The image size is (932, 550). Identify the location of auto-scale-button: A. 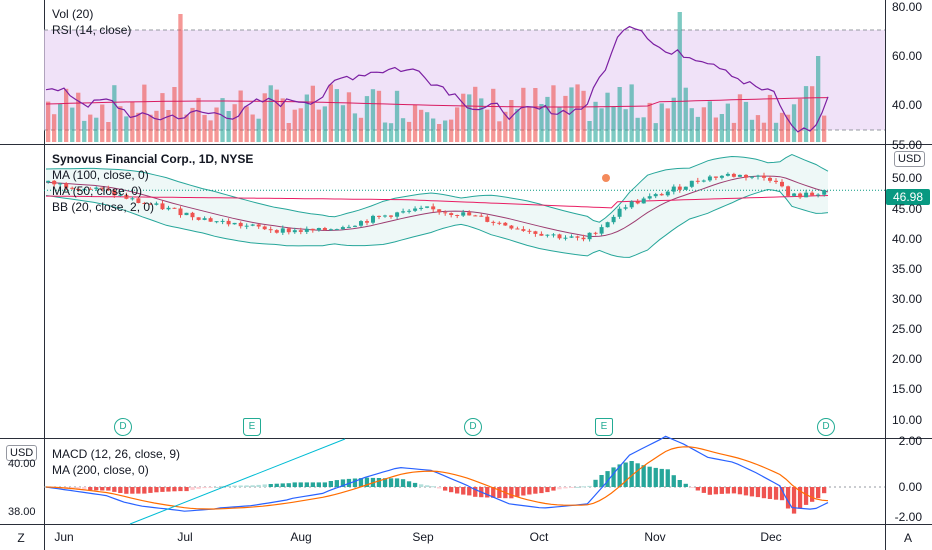
(907, 538).